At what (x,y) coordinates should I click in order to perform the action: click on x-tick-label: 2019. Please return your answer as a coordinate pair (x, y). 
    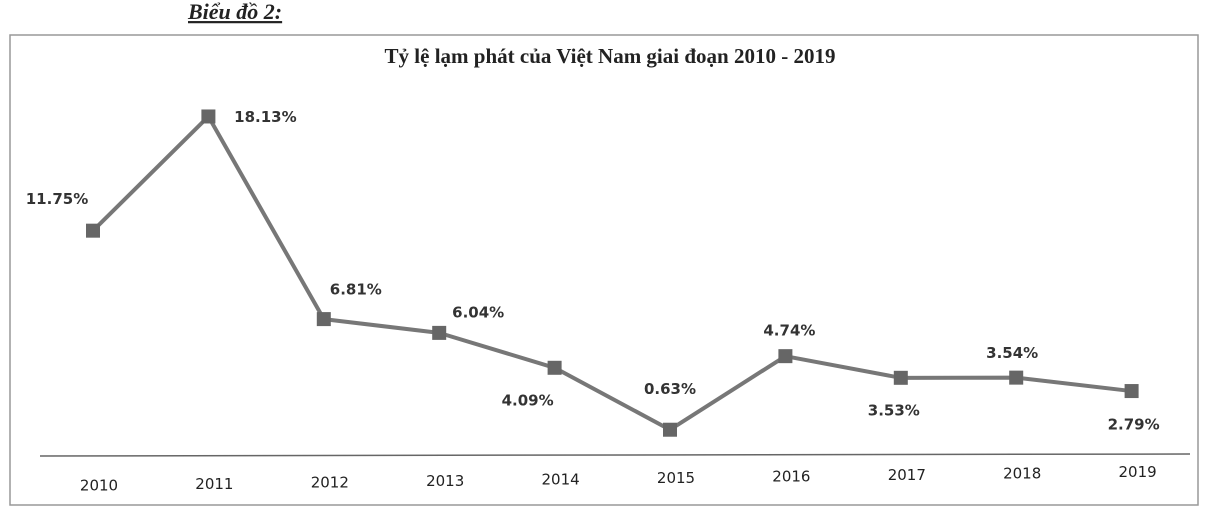
    Looking at the image, I should click on (1138, 472).